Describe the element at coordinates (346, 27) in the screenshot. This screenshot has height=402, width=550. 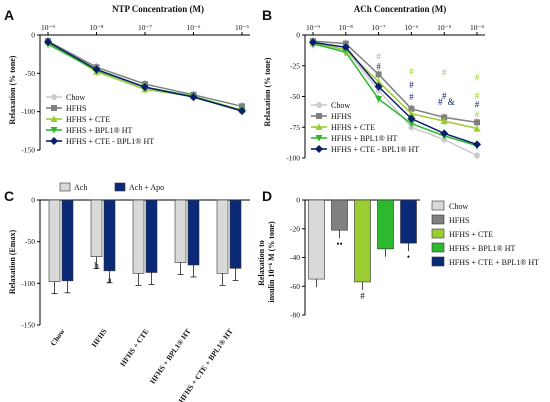
I see `panel-b-x-tick-label: 10⁻⁸` at that location.